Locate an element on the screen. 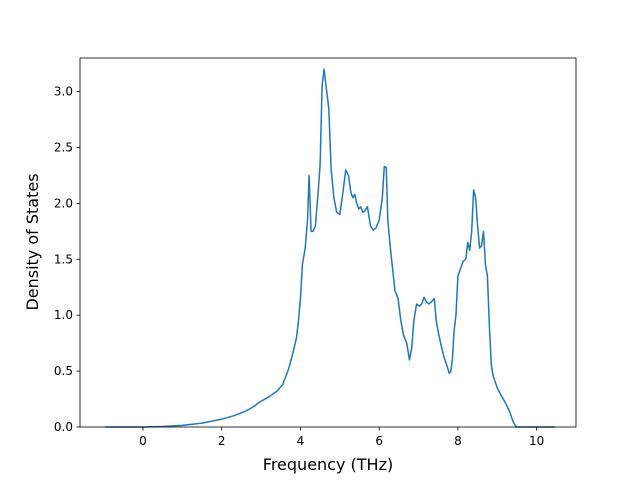 This screenshot has height=480, width=640. y-tick-label: 0.5 is located at coordinates (63, 371).